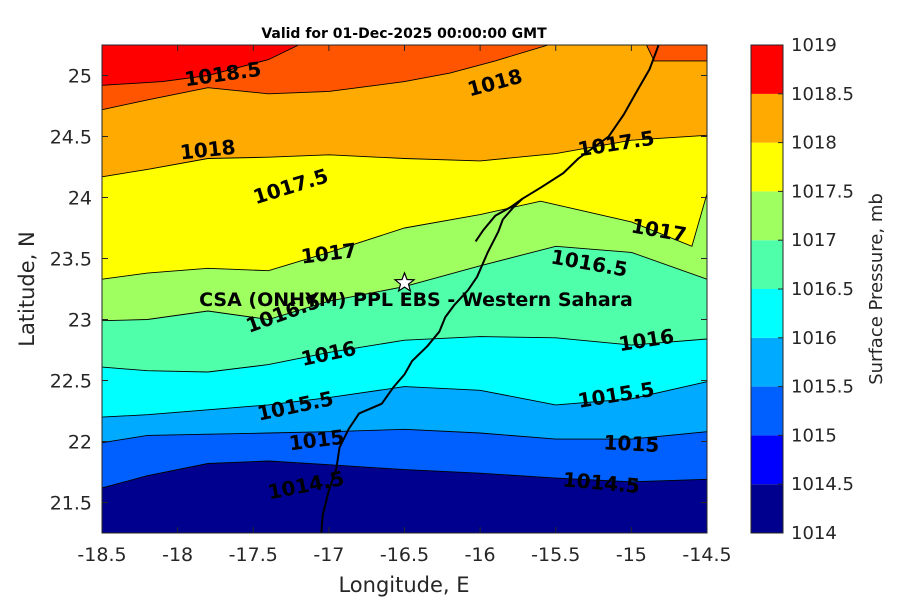  I want to click on x-tick-label: -17, so click(328, 555).